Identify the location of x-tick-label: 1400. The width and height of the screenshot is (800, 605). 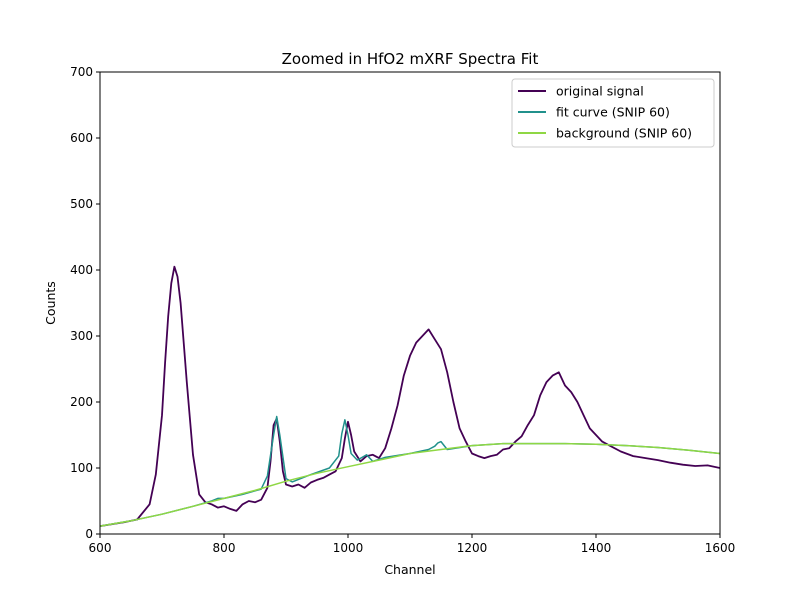
(596, 548).